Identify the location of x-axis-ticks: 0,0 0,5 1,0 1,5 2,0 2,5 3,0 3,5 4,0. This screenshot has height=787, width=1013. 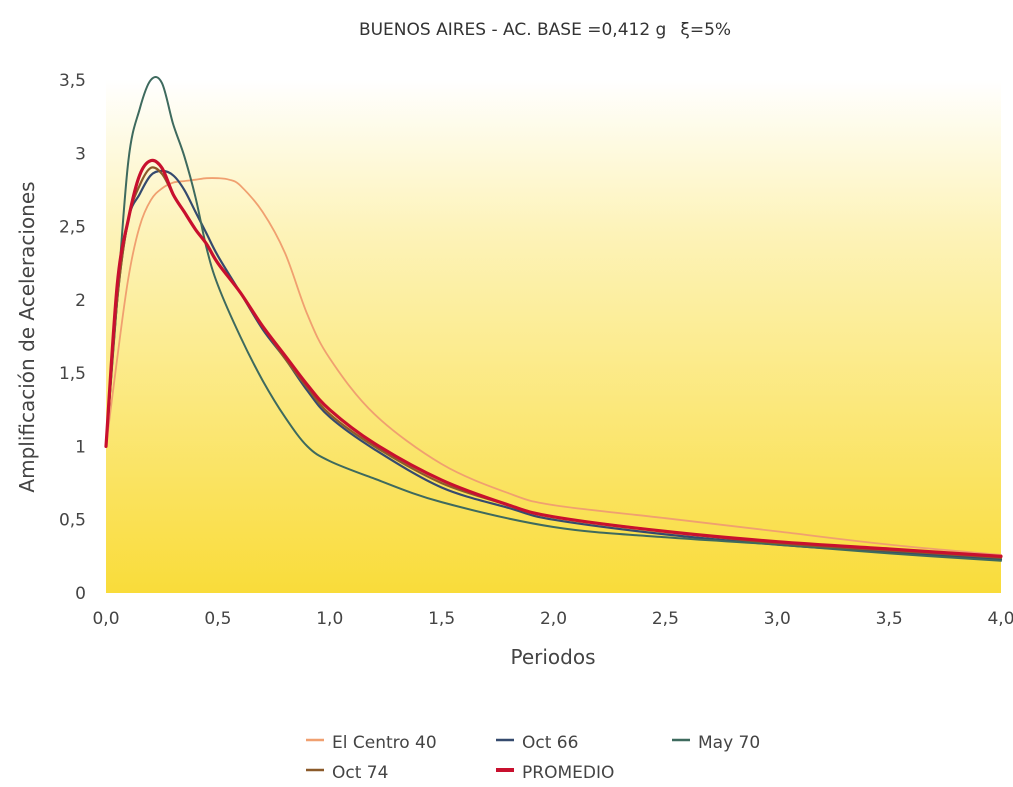
(552, 619).